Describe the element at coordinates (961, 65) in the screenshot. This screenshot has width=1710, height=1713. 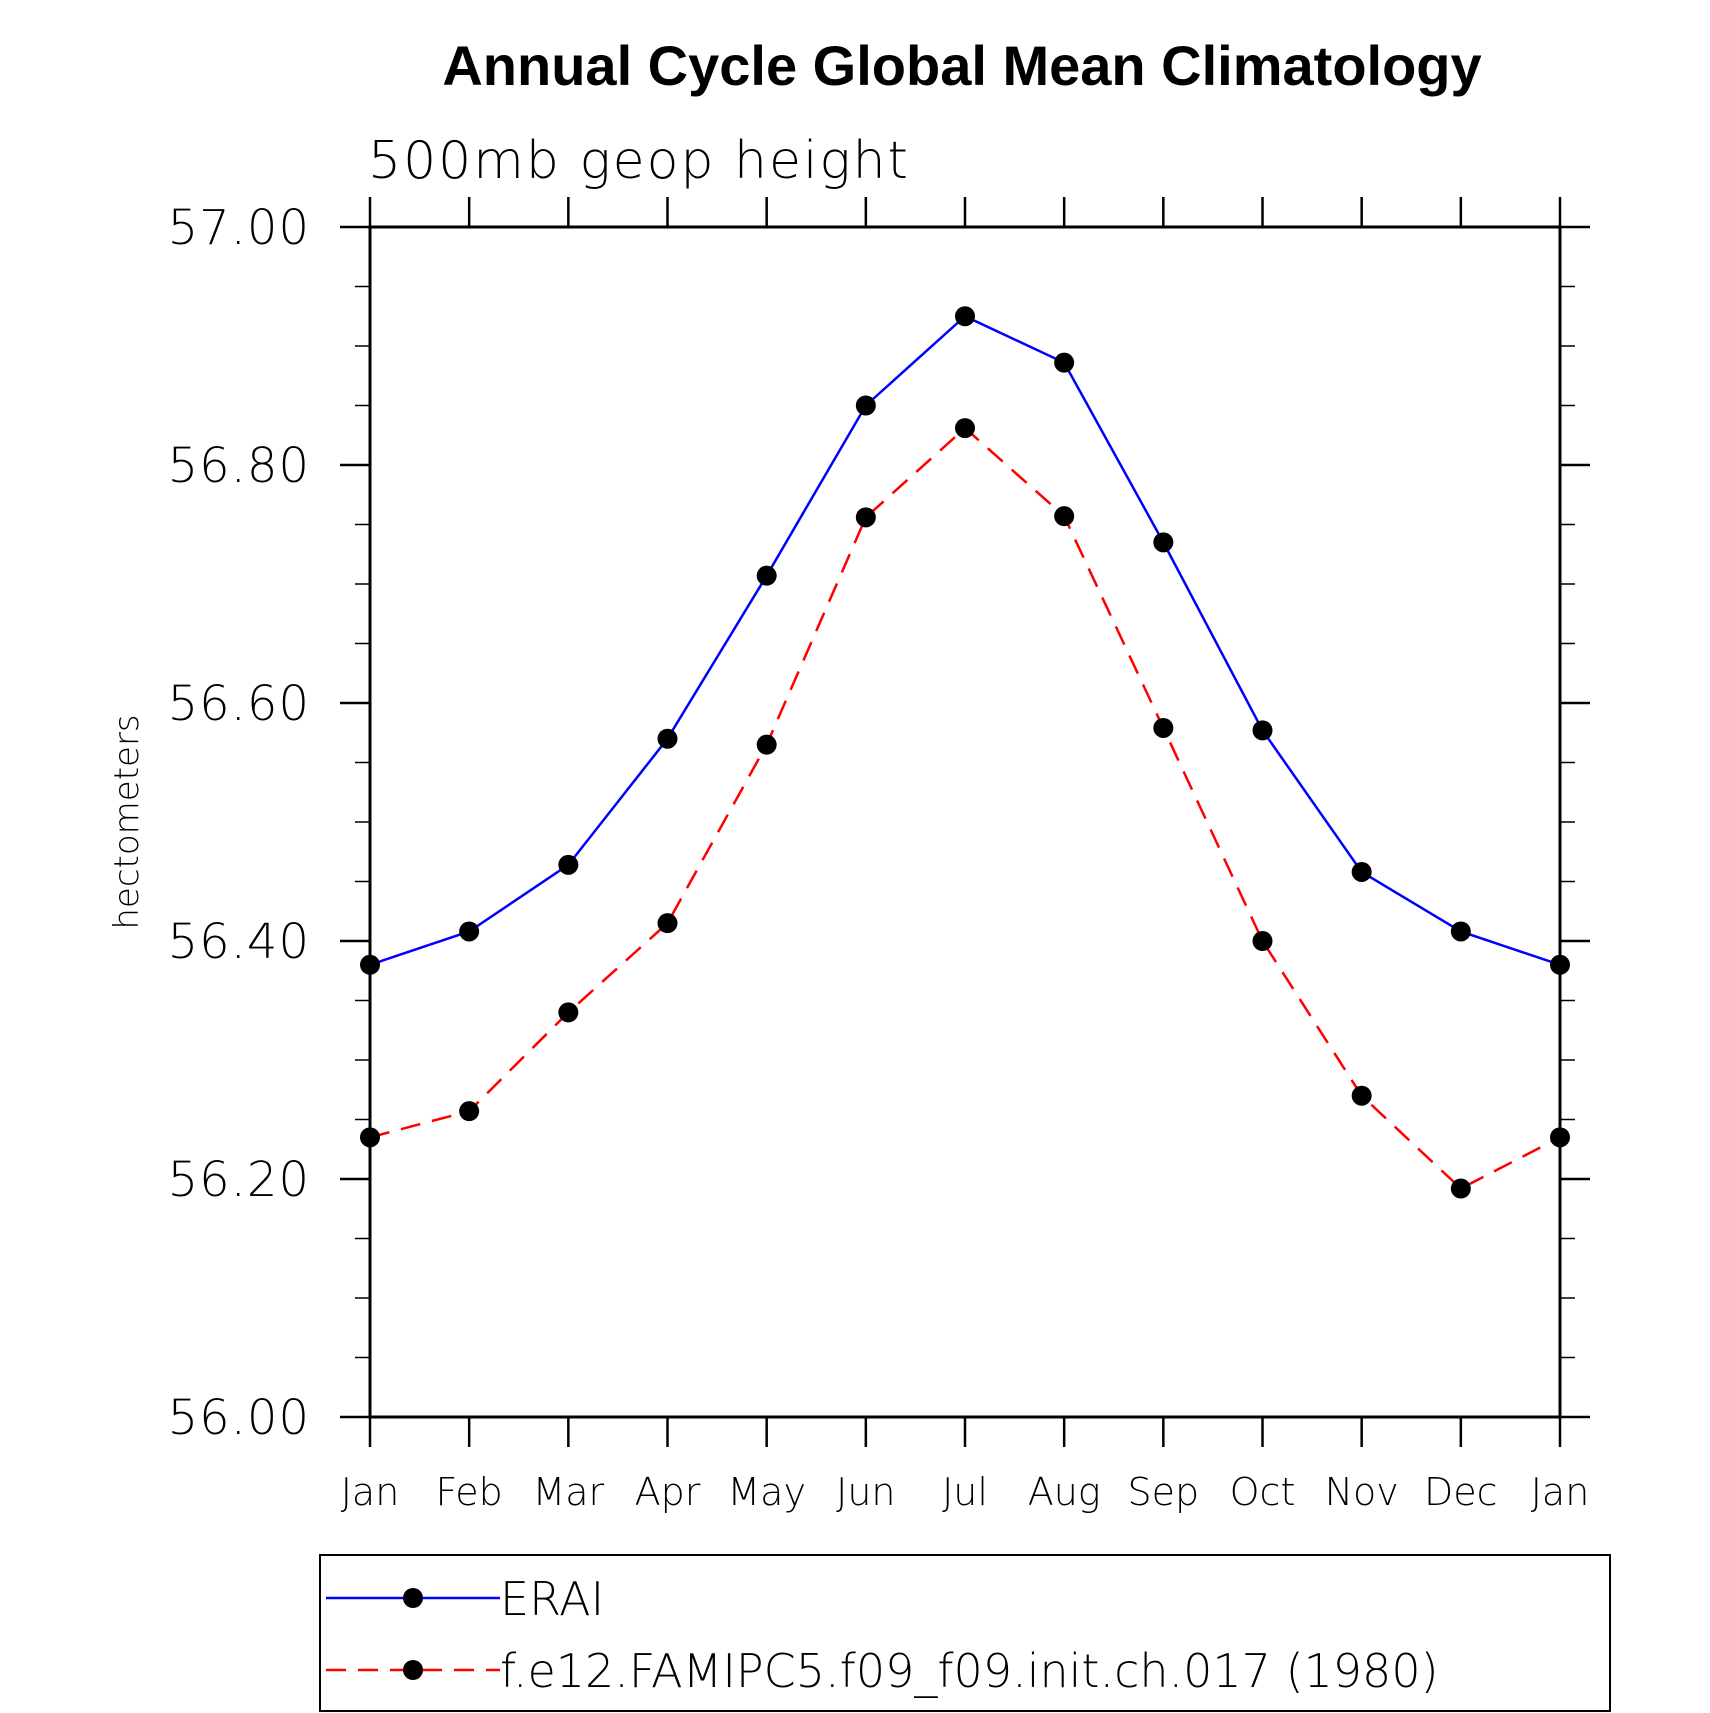
I see `chart-title: Annual Cycle Global Mean Climatology` at that location.